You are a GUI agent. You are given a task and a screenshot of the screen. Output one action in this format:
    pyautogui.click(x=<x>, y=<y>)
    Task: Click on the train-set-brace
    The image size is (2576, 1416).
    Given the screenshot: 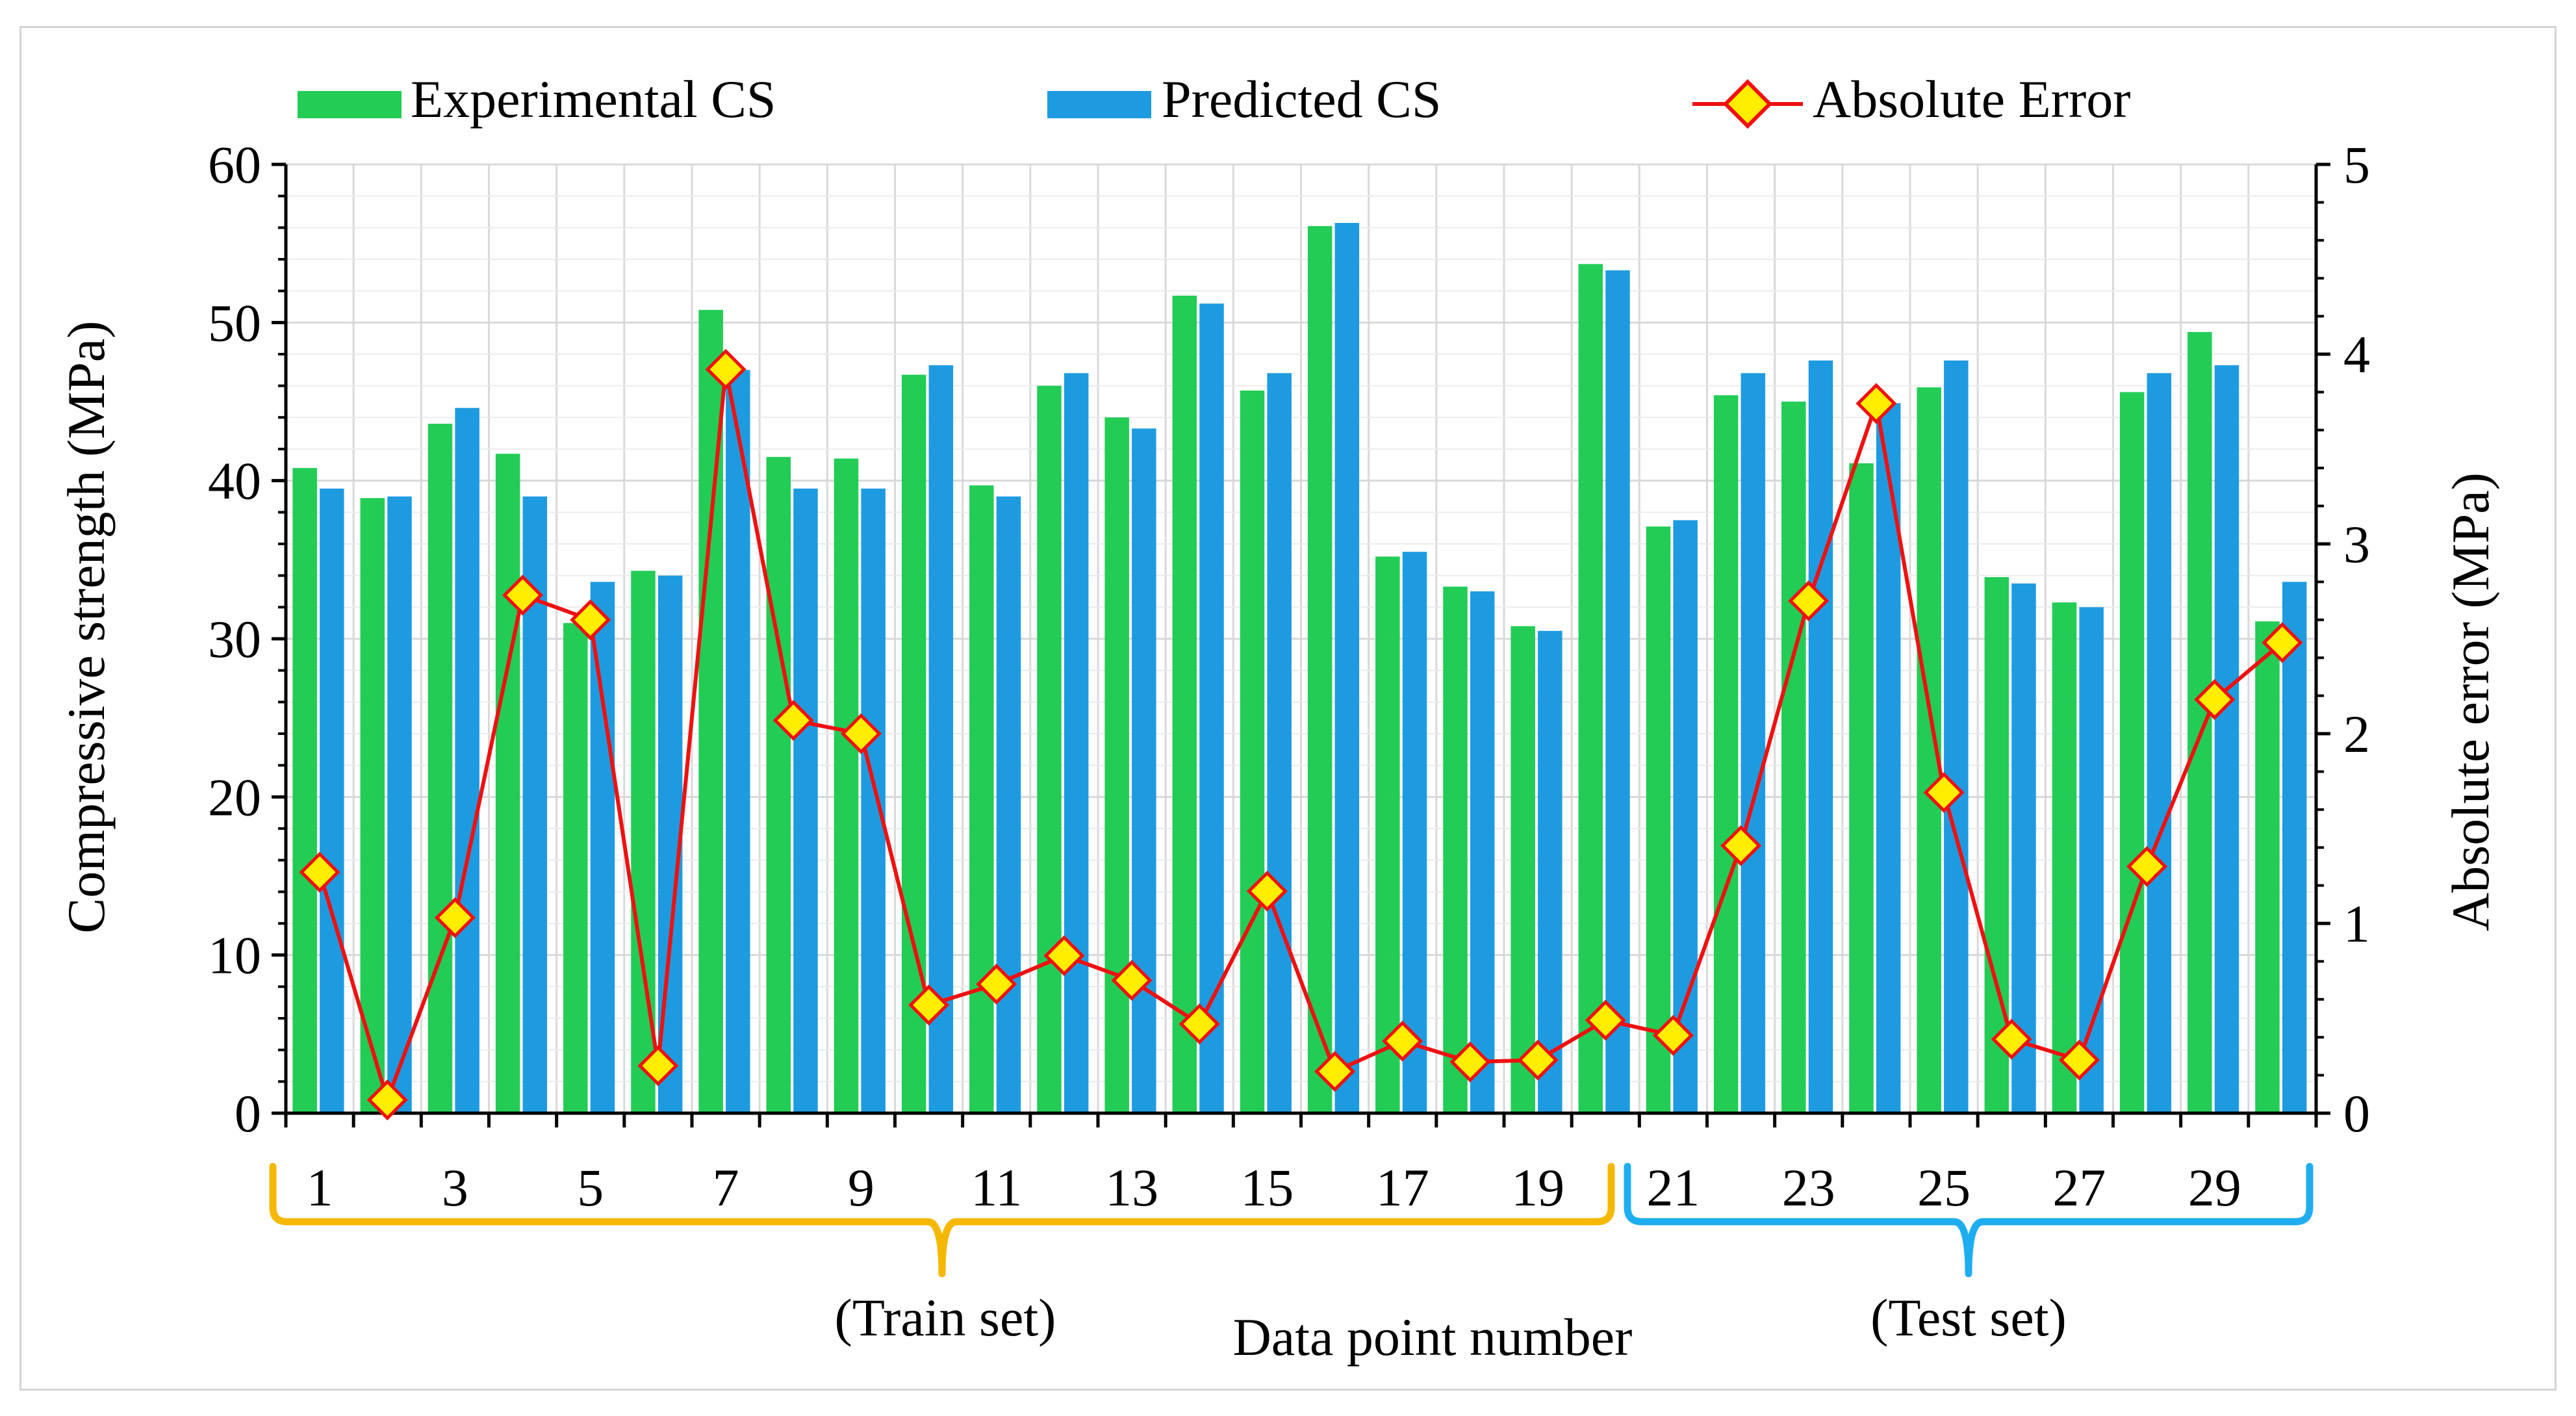 What is the action you would take?
    pyautogui.click(x=942, y=1220)
    